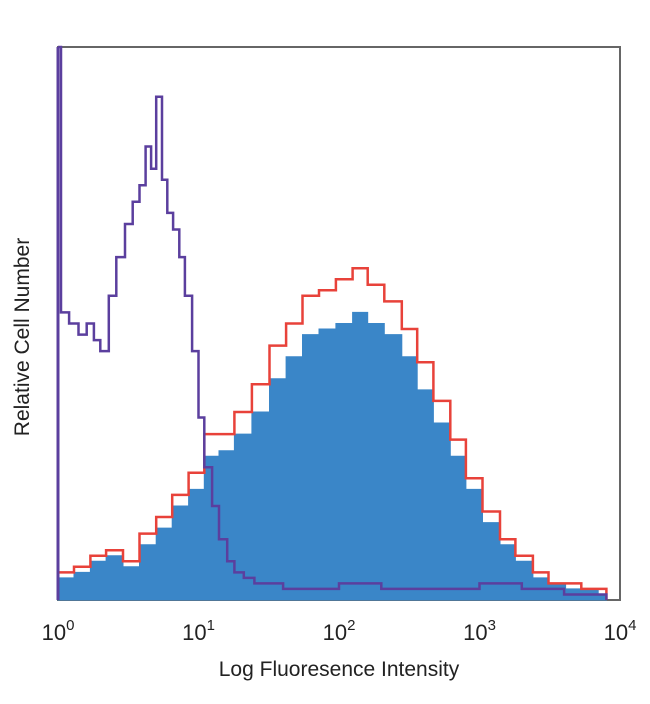 This screenshot has width=650, height=704. I want to click on x-tick-label: 10², so click(339, 631).